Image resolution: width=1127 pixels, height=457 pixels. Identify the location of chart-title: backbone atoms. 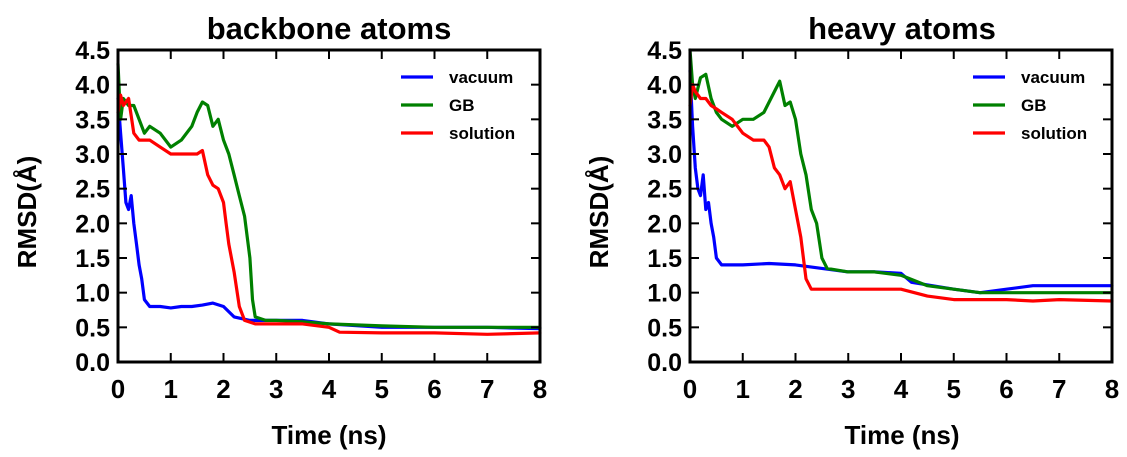
(329, 28).